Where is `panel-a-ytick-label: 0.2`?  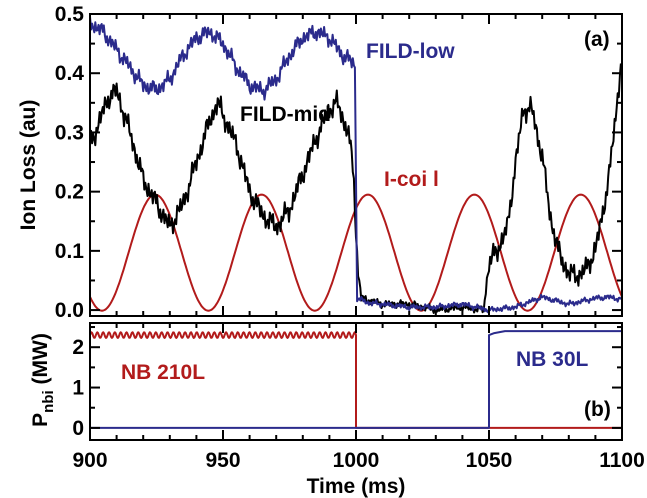 panel-a-ytick-label: 0.2 is located at coordinates (69, 192).